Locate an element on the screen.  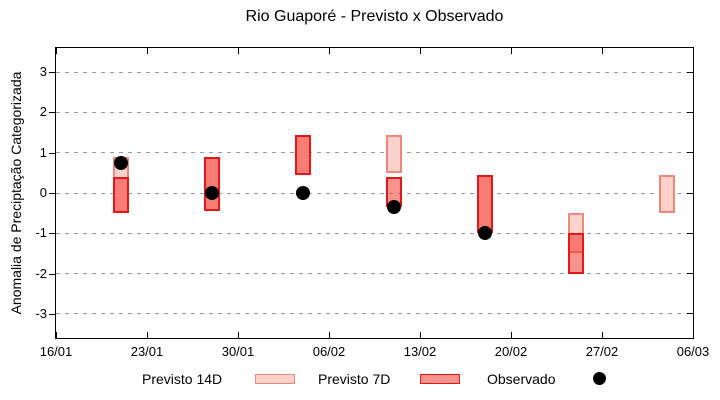
x-tick-label: 16/01 is located at coordinates (56, 351).